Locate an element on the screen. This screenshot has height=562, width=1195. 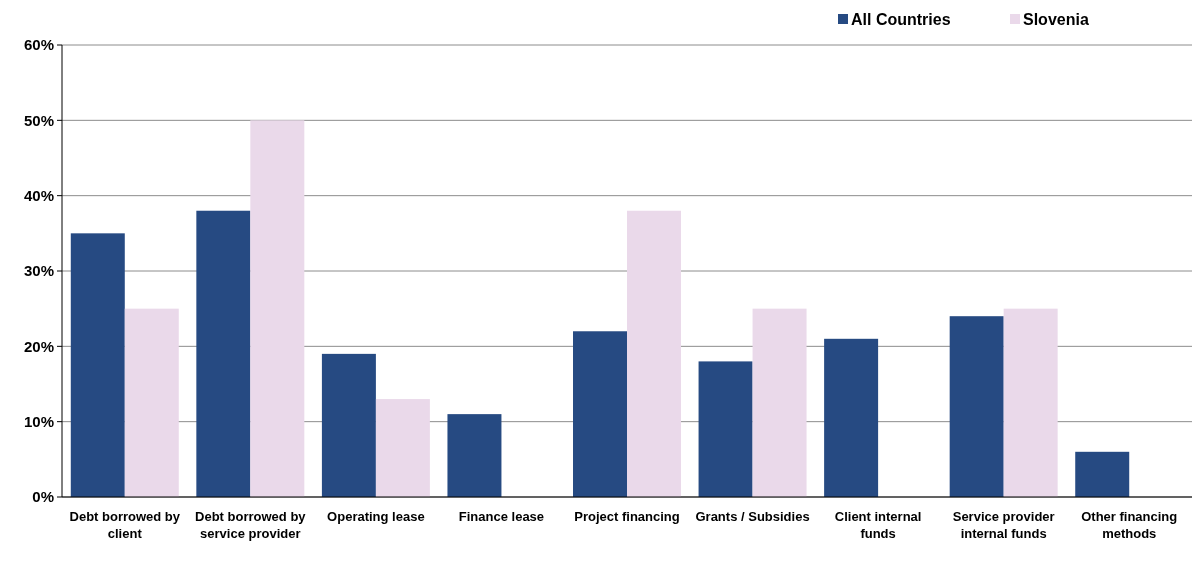
legend-label: Slovenia is located at coordinates (1056, 19).